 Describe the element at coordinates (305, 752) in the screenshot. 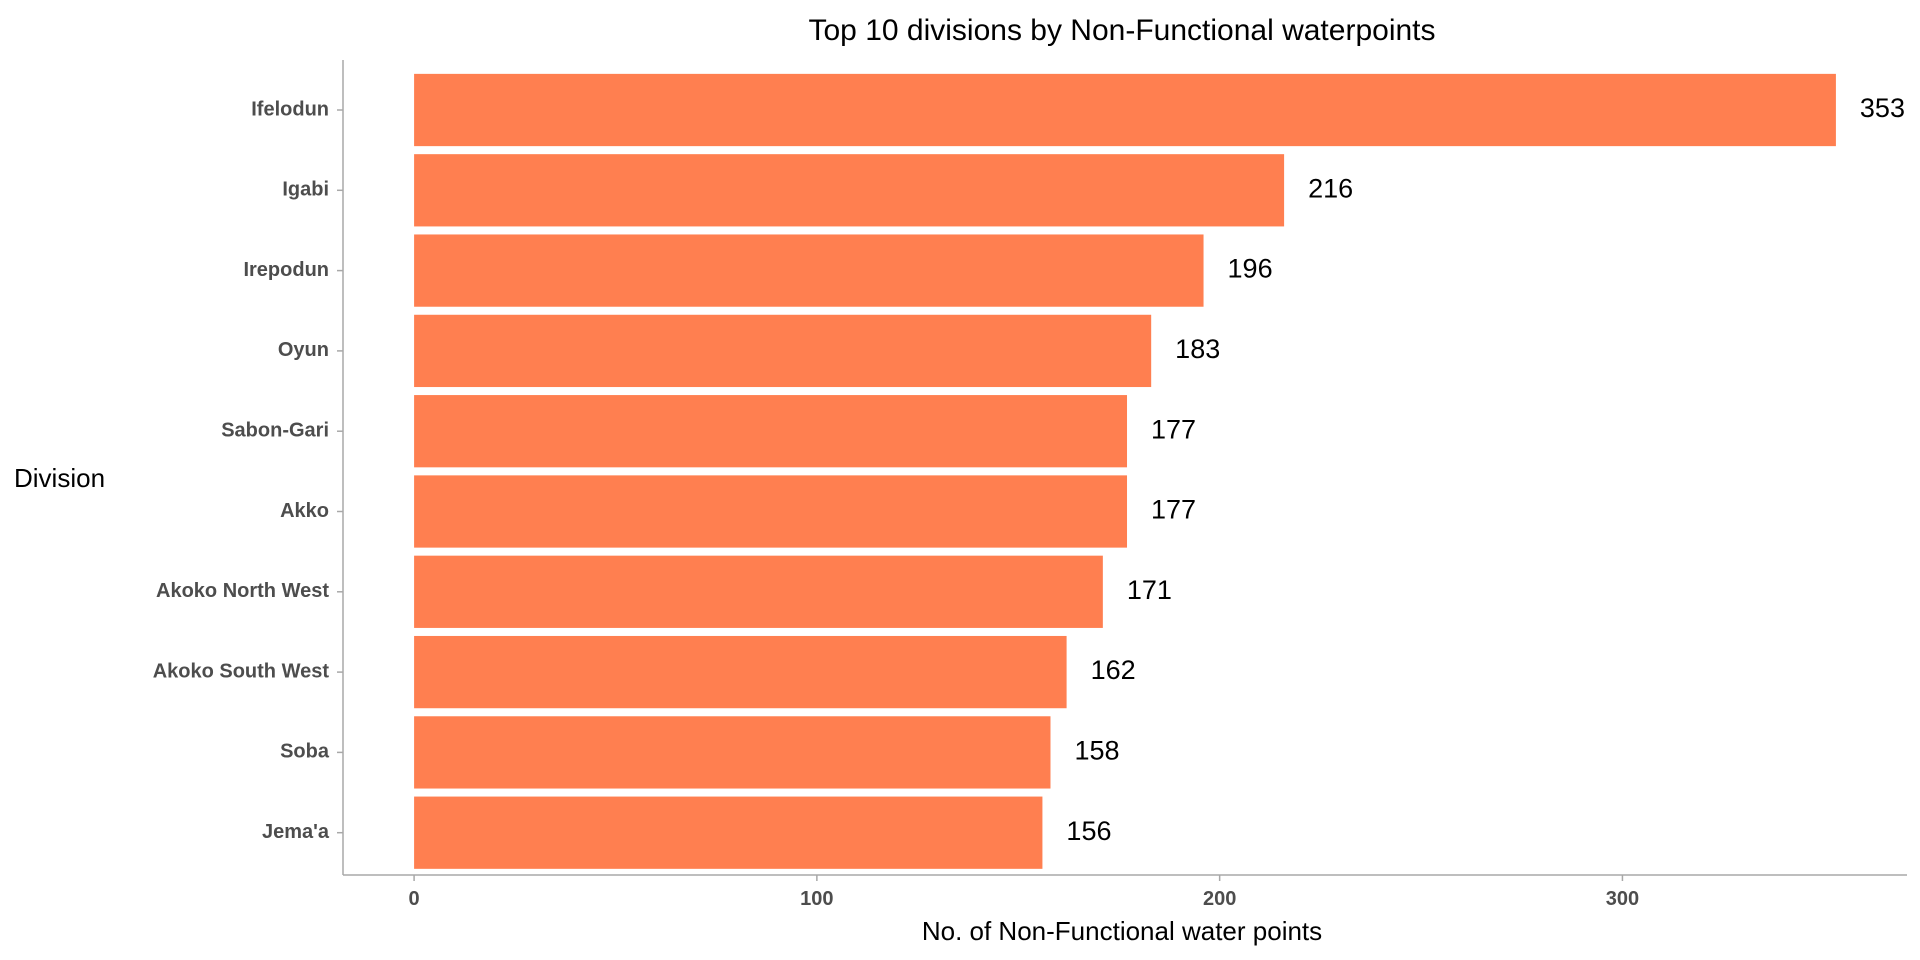

I see `y-tick-label: Soba` at that location.